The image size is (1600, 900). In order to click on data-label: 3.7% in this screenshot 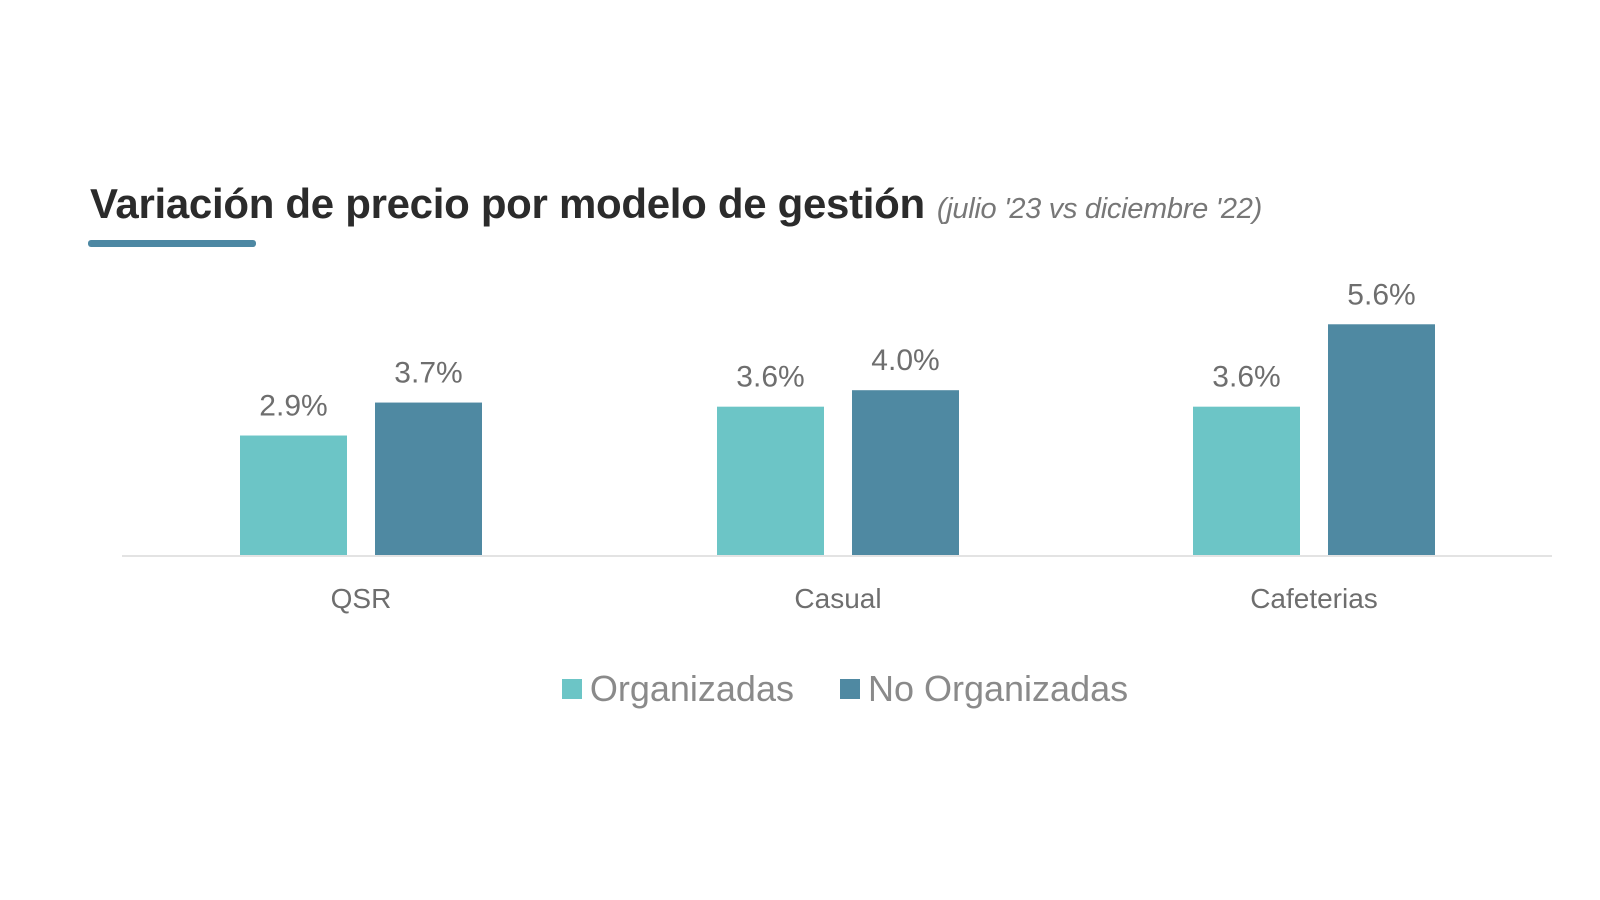, I will do `click(428, 373)`.